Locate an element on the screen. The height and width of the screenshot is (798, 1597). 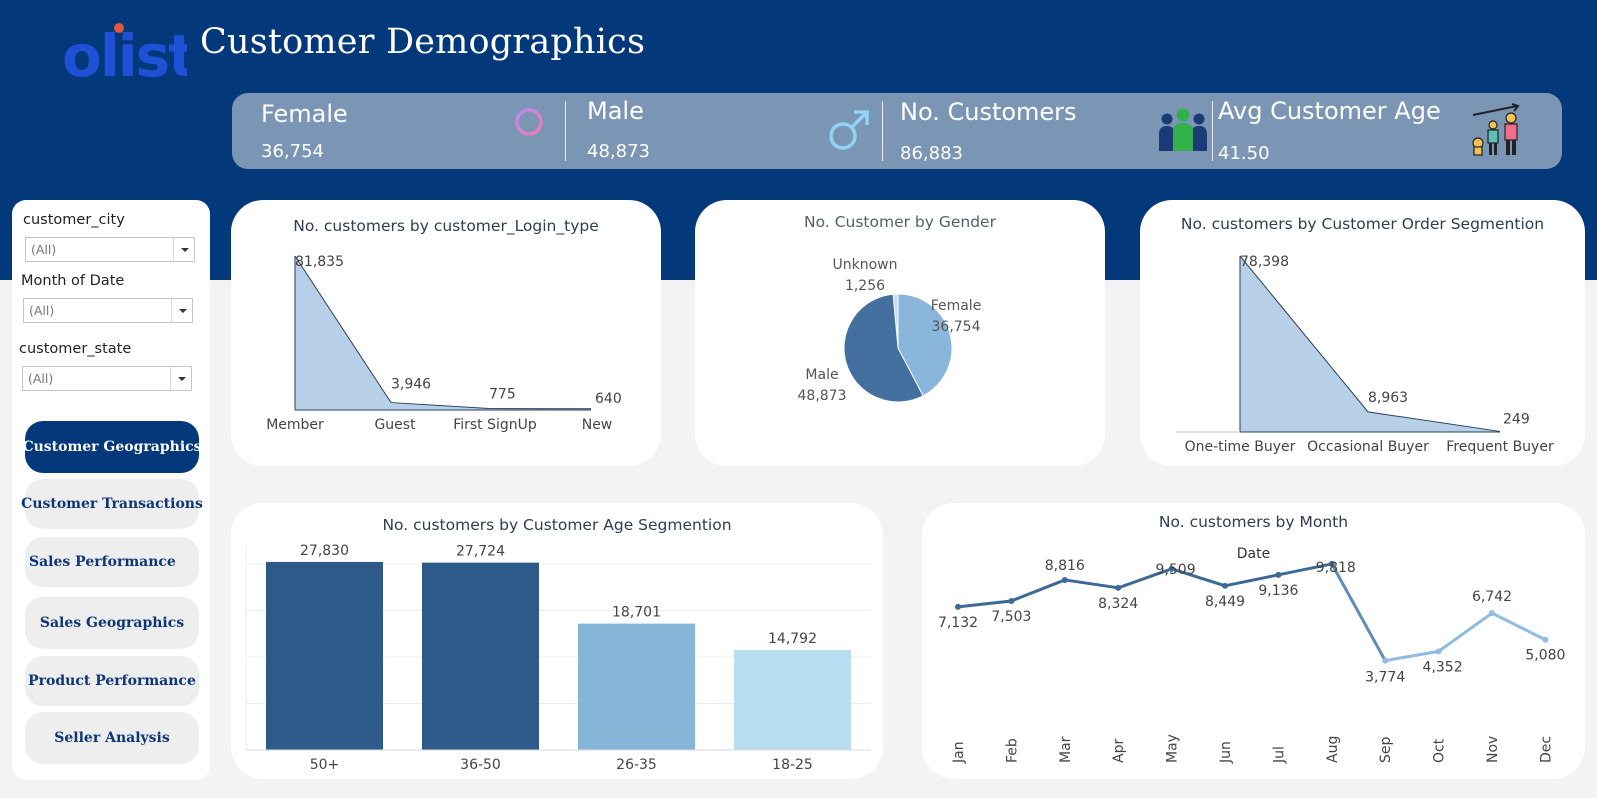
kpi-male-value: 48,873 is located at coordinates (618, 151).